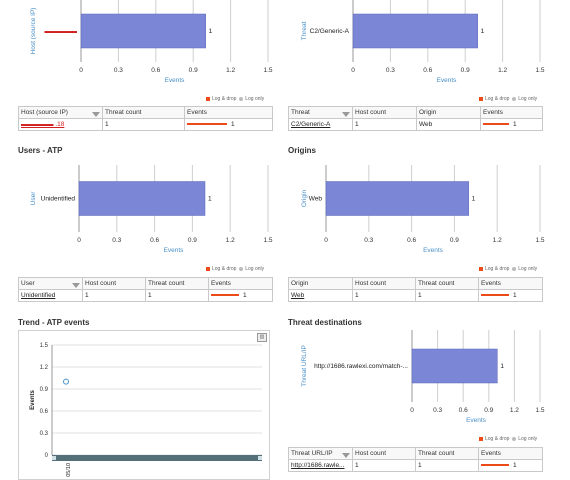  I want to click on table-header-row: Threat Host count Origin Events, so click(415, 112).